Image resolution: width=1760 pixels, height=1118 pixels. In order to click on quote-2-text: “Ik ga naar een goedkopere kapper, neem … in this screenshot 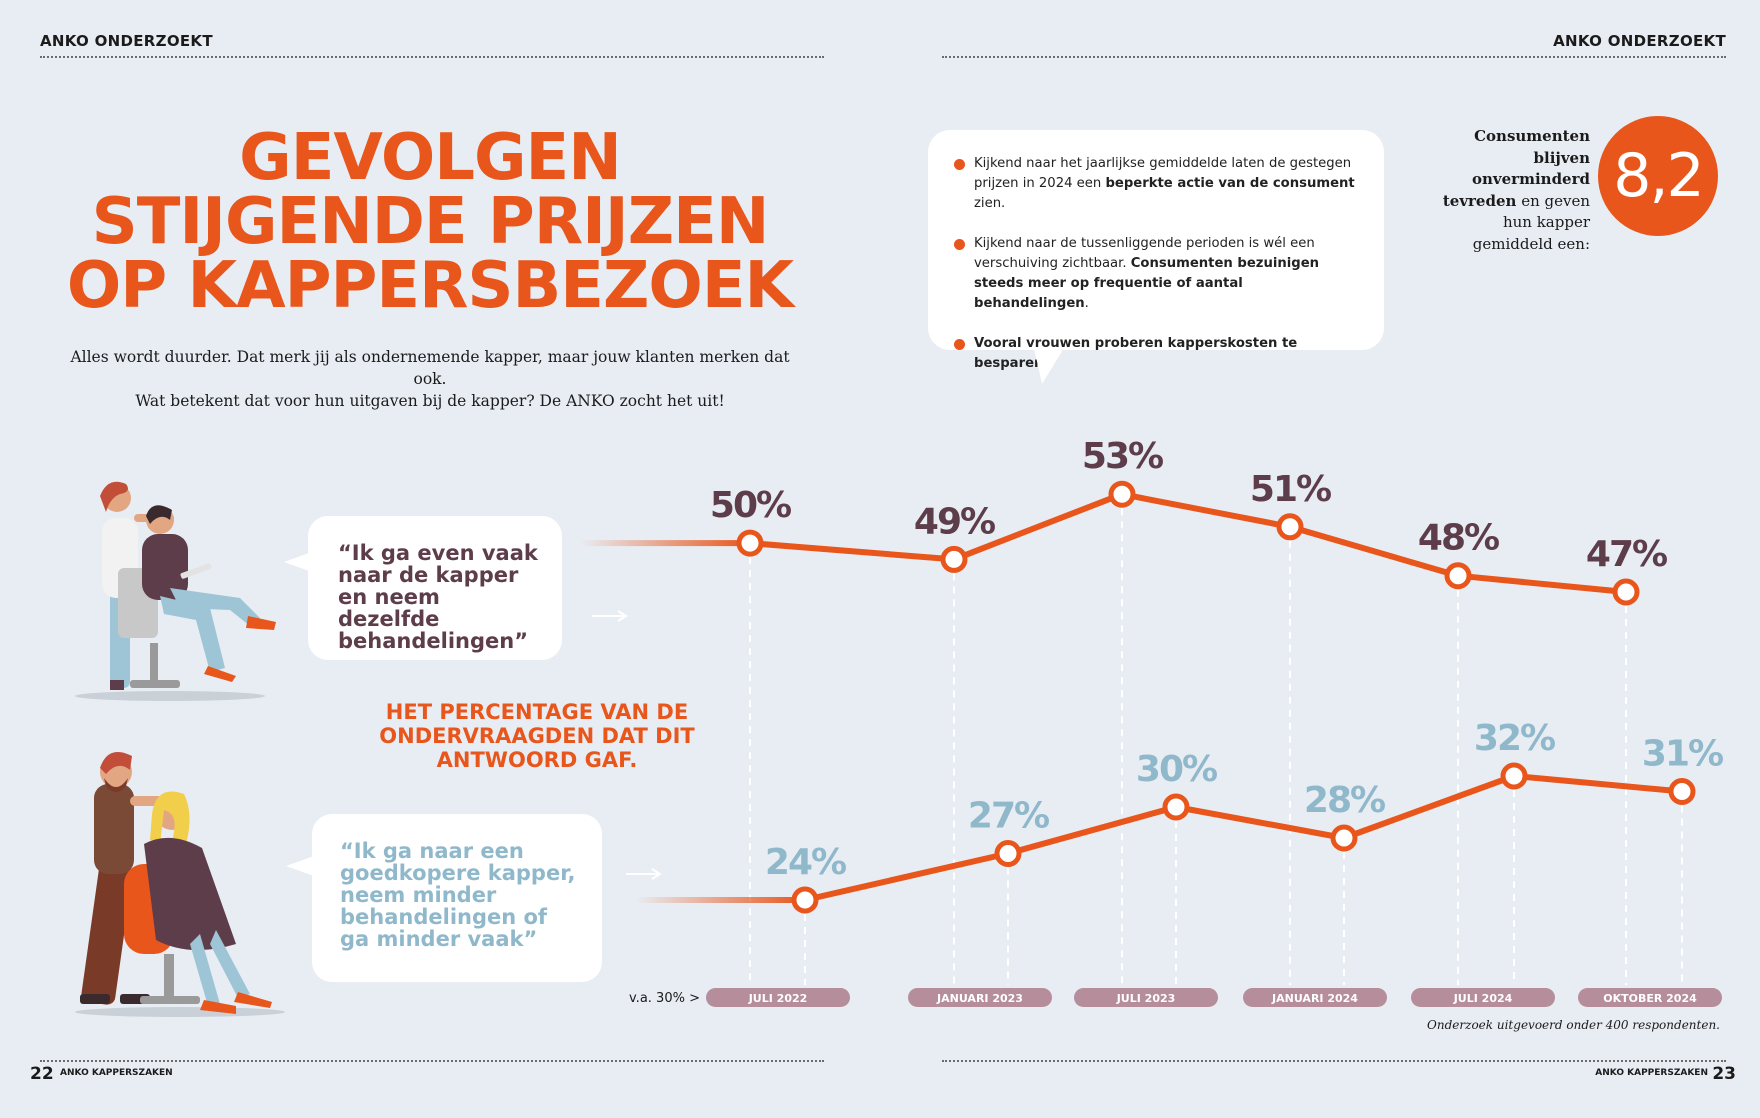, I will do `click(458, 895)`.